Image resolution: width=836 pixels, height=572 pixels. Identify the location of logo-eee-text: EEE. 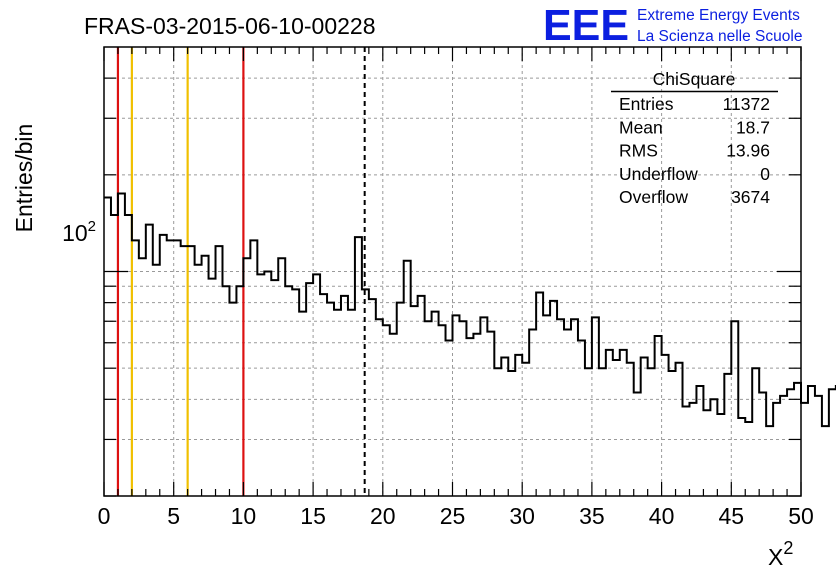
(586, 25).